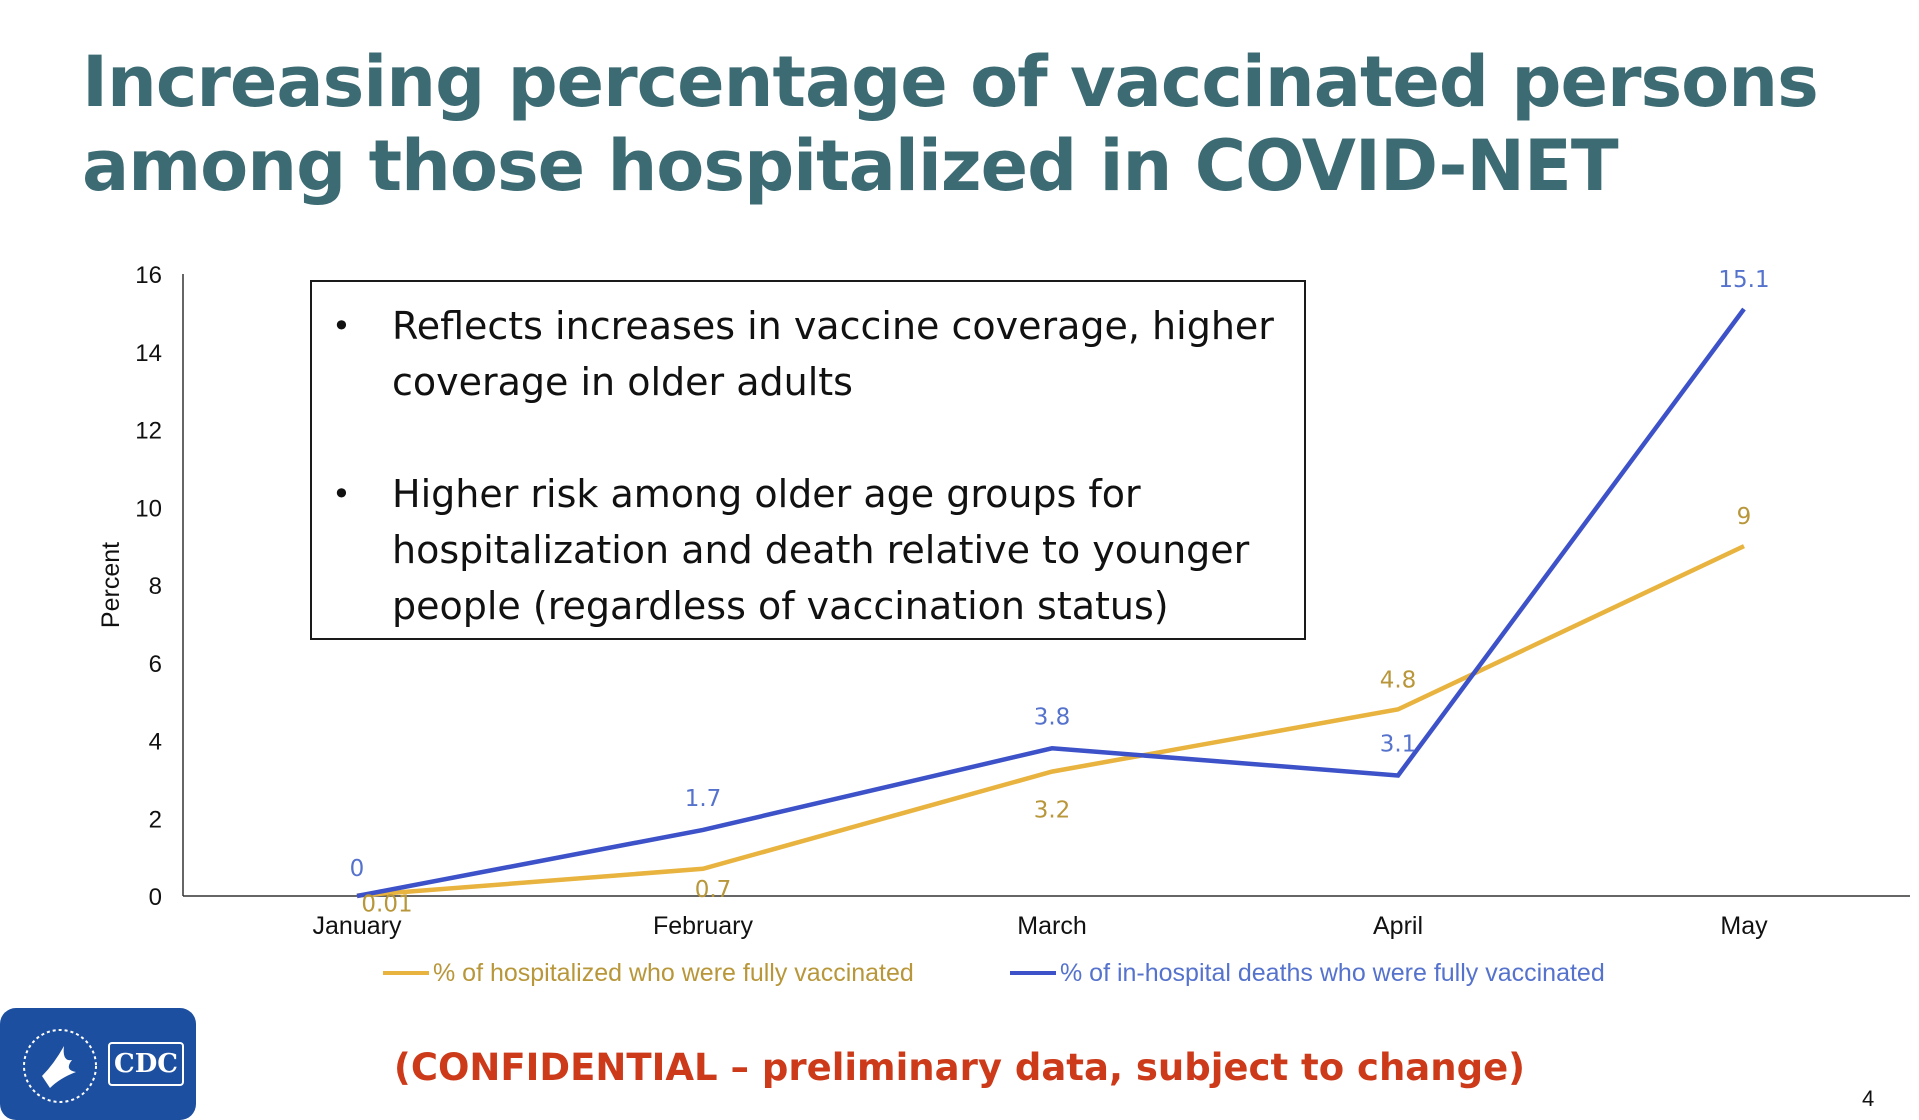  I want to click on y-tick-label: 12, so click(148, 431).